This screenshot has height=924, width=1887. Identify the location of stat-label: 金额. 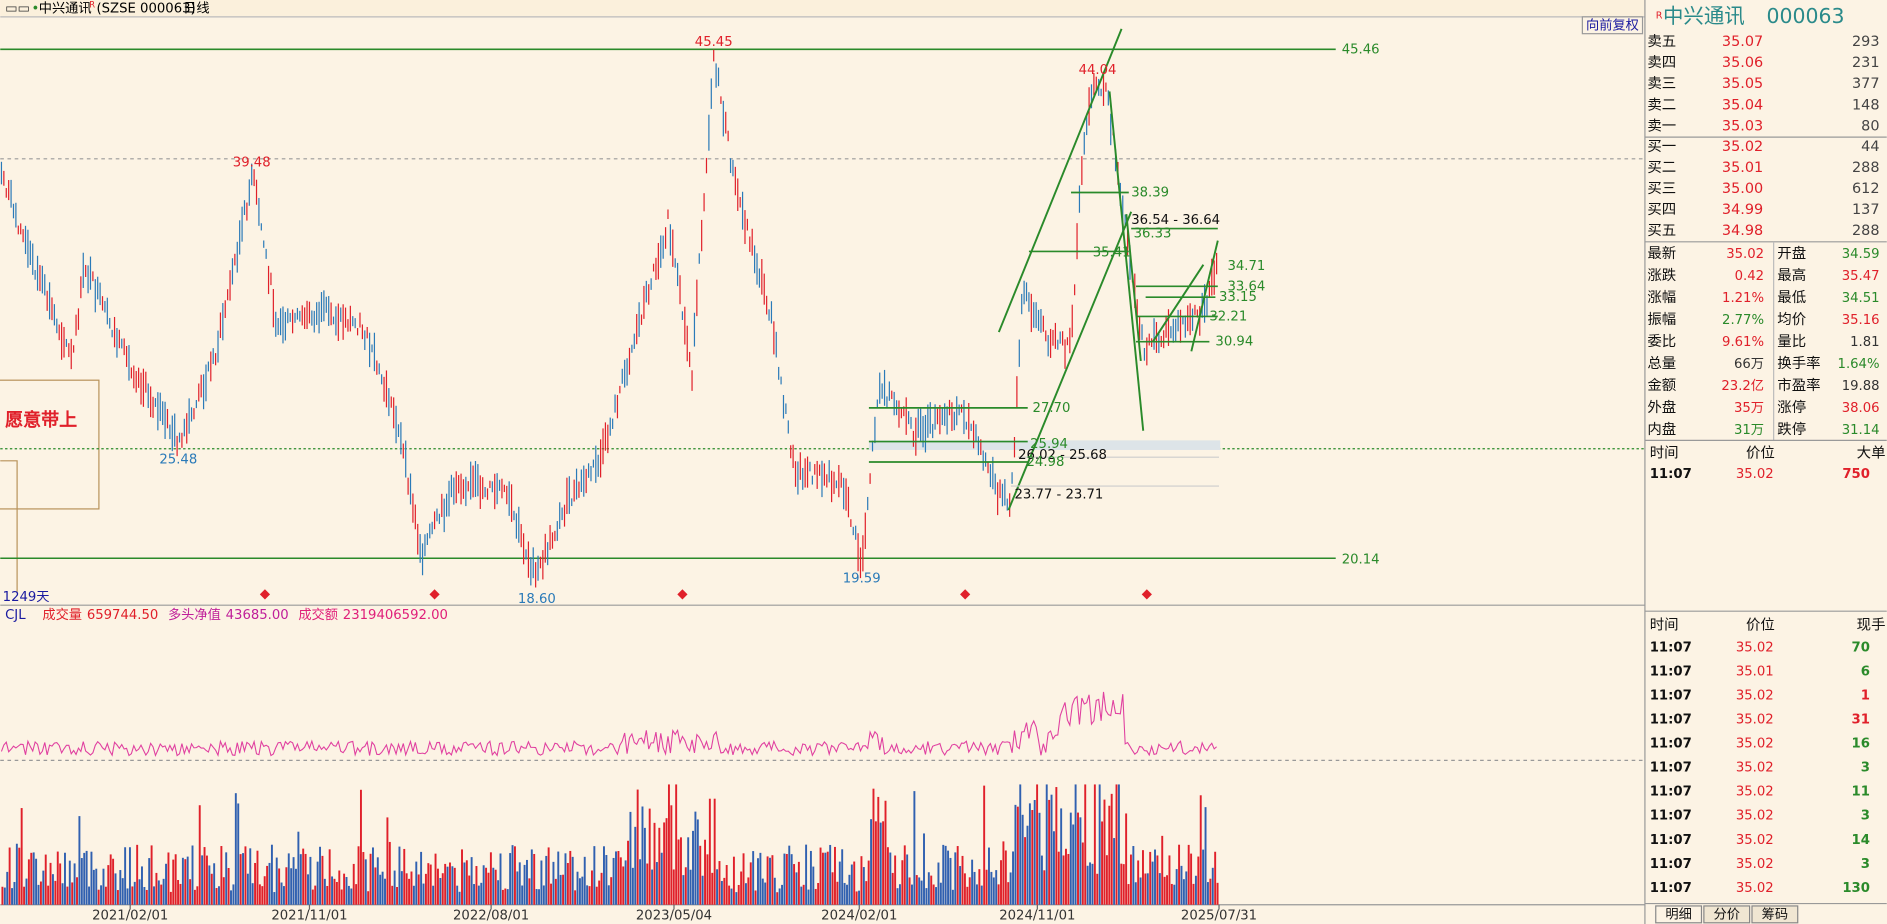
(1661, 385).